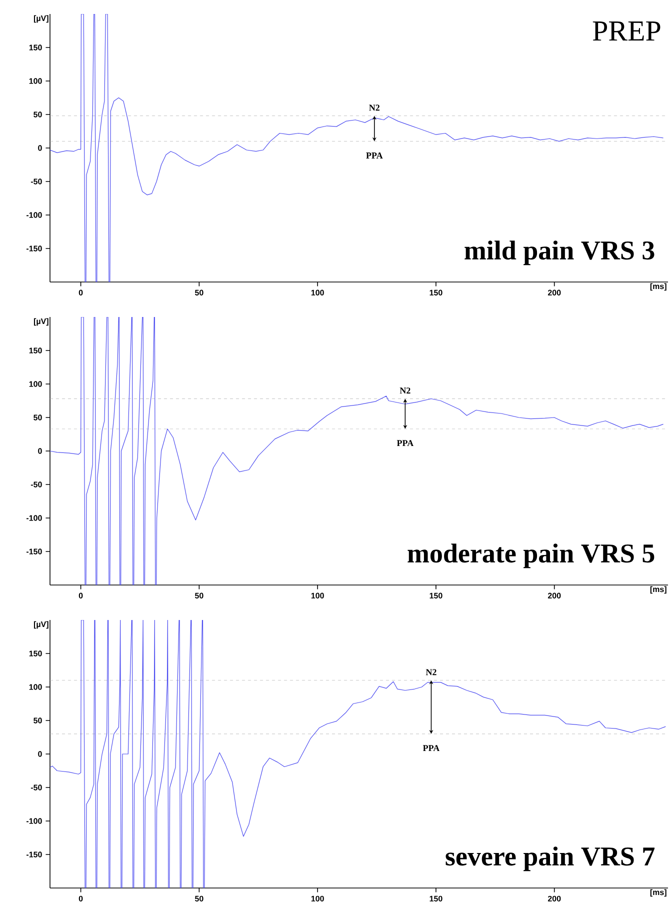  Describe the element at coordinates (559, 253) in the screenshot. I see `text: mild pain VRS 3` at that location.